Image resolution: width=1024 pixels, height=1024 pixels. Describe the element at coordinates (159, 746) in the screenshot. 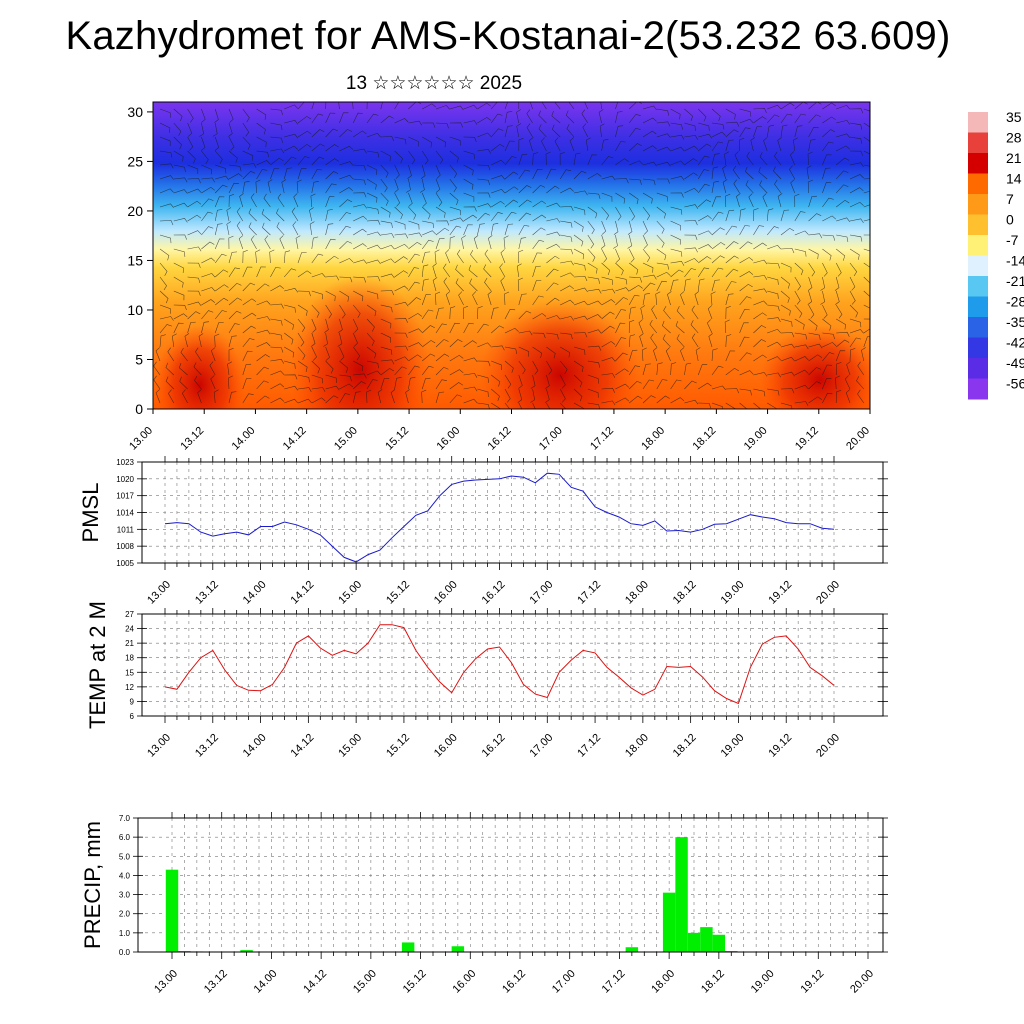

I see `x-tick-label: 13.00` at that location.